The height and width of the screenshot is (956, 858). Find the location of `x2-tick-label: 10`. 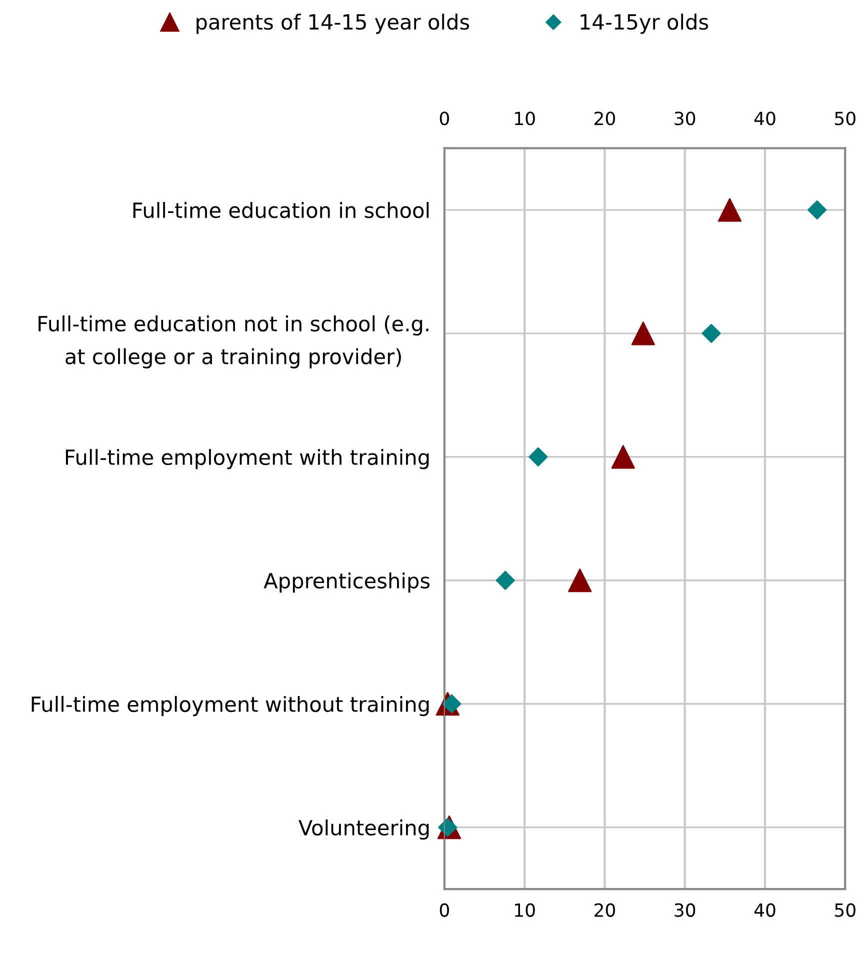

x2-tick-label: 10 is located at coordinates (525, 119).